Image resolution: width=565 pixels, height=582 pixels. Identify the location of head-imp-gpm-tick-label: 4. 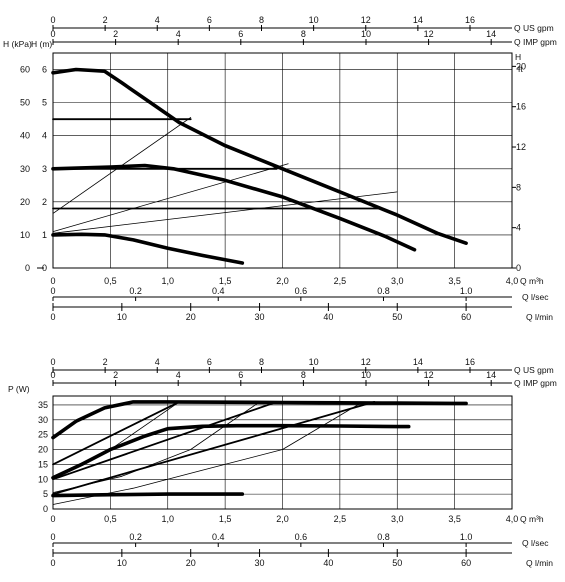
(178, 34).